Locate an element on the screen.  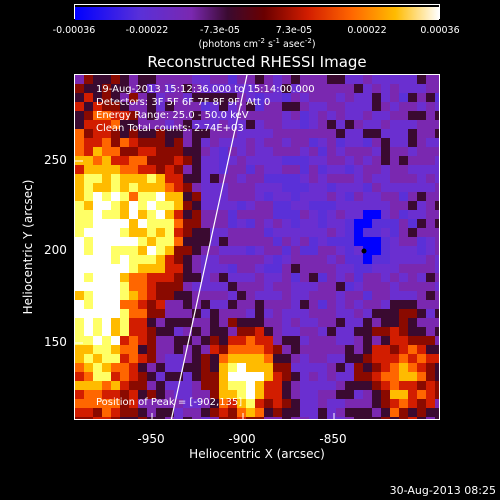
colorbar-gradient is located at coordinates (257, 13).